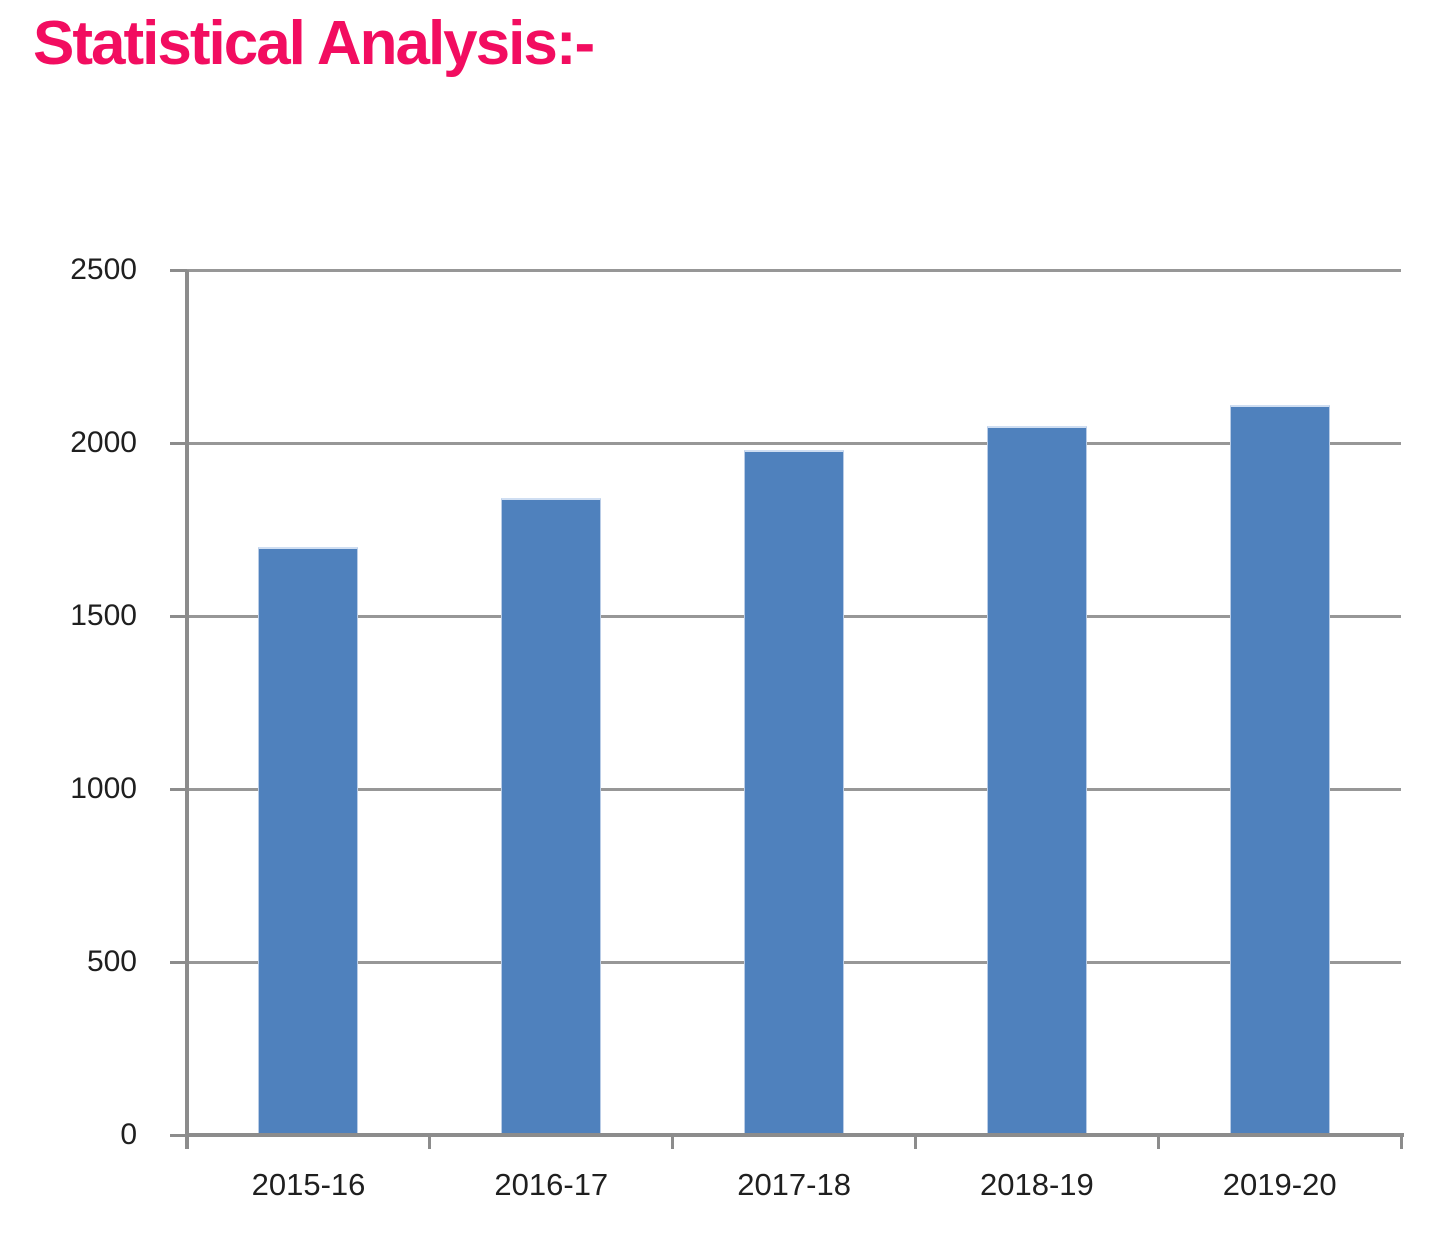 This screenshot has height=1233, width=1450. Describe the element at coordinates (111, 961) in the screenshot. I see `y-tick-label-500: 500` at that location.